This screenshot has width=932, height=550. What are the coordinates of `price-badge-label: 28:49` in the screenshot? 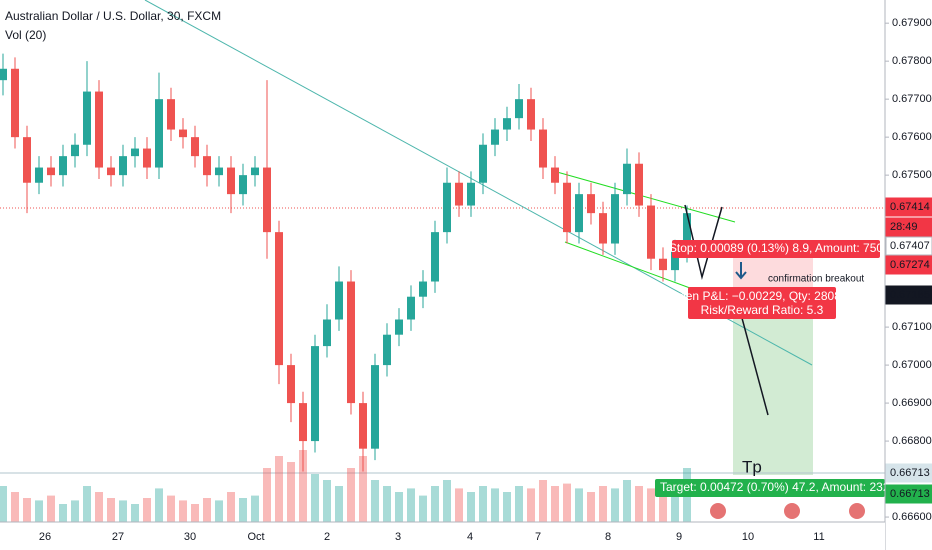 It's located at (904, 227).